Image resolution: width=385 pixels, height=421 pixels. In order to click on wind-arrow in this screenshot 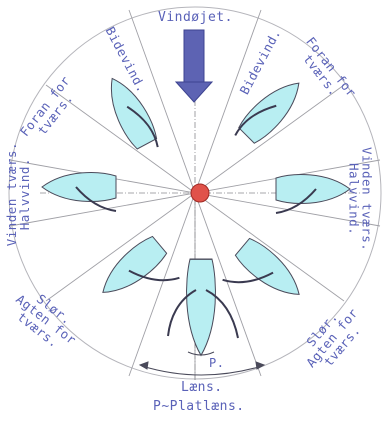, I will do `click(194, 66)`.